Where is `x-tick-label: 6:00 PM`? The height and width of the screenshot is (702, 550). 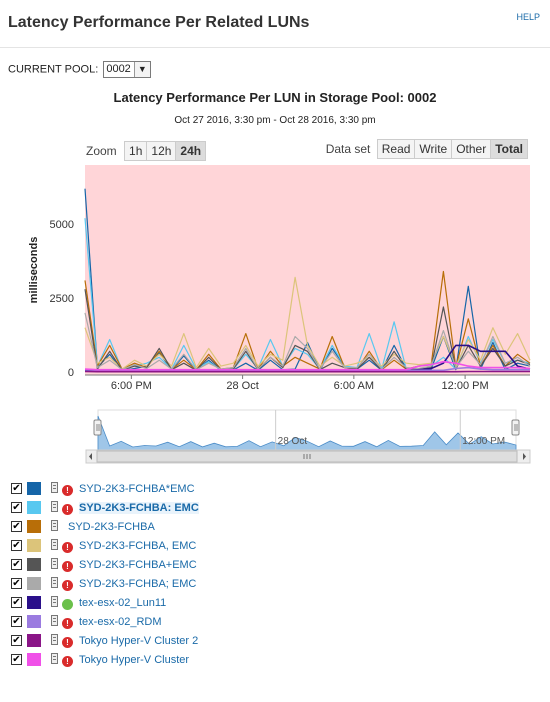 x-tick-label: 6:00 PM is located at coordinates (131, 386).